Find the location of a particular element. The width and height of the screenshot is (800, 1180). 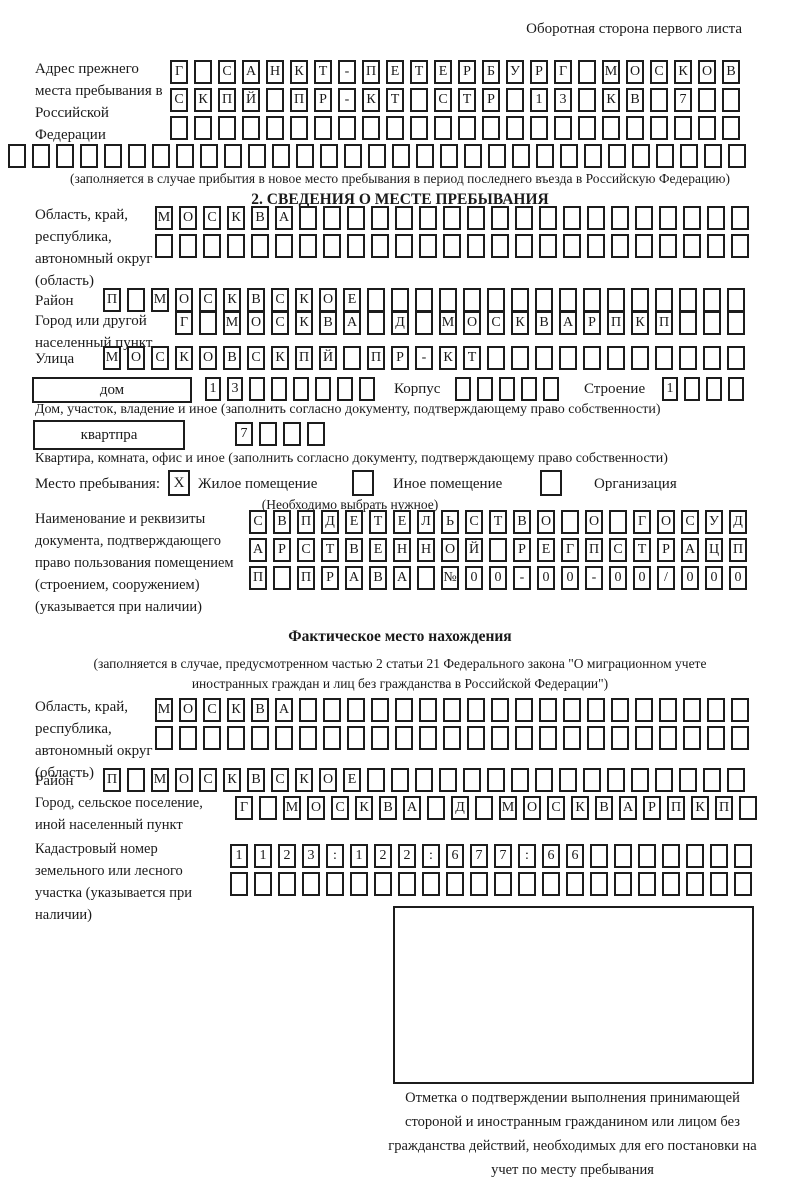

char-box: 0 is located at coordinates (738, 578).